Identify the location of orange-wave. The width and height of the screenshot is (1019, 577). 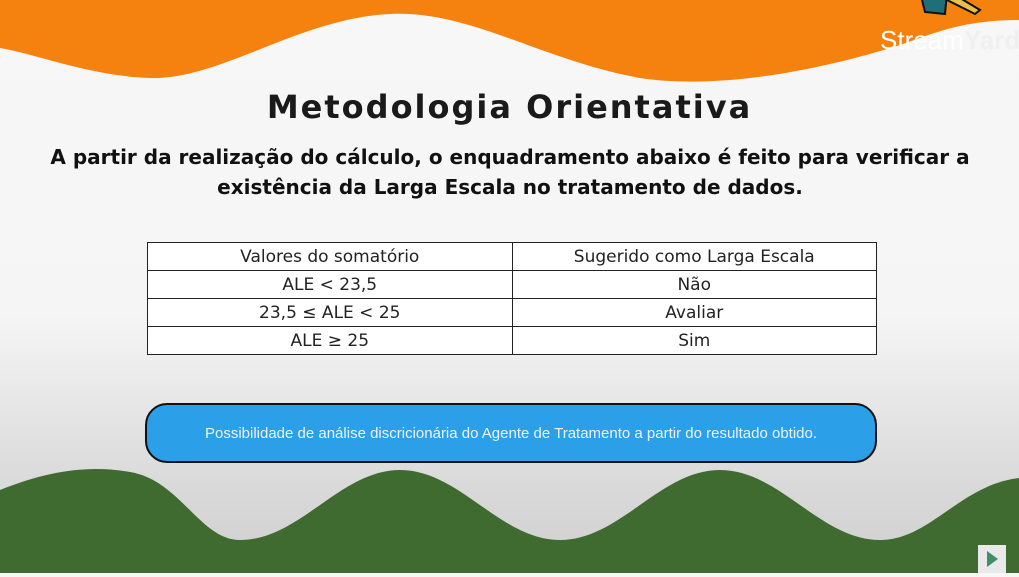
(509, 41).